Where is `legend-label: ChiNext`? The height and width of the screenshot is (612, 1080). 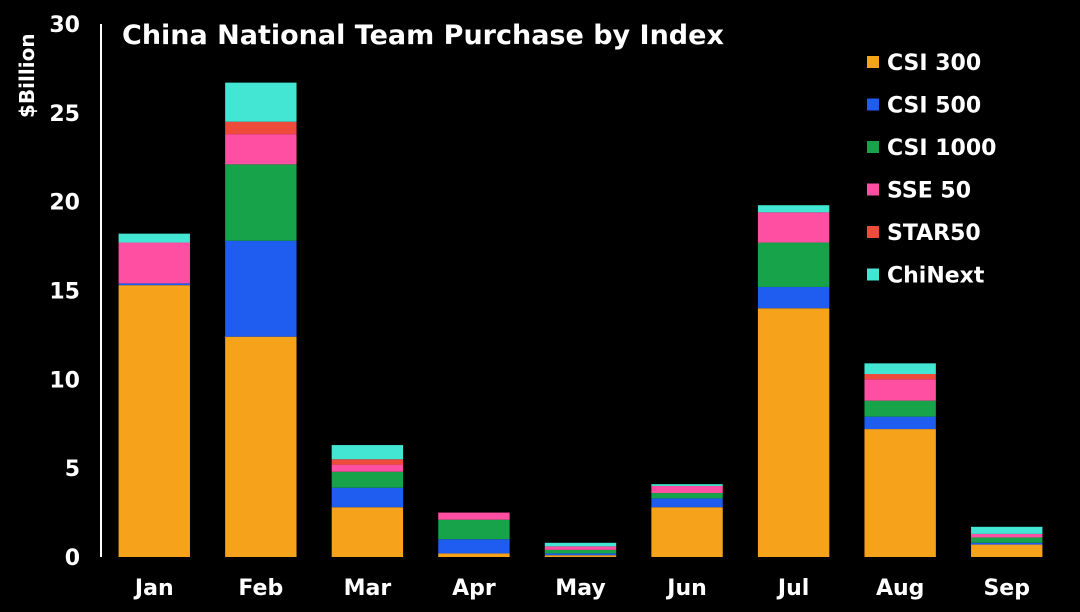
legend-label: ChiNext is located at coordinates (936, 276).